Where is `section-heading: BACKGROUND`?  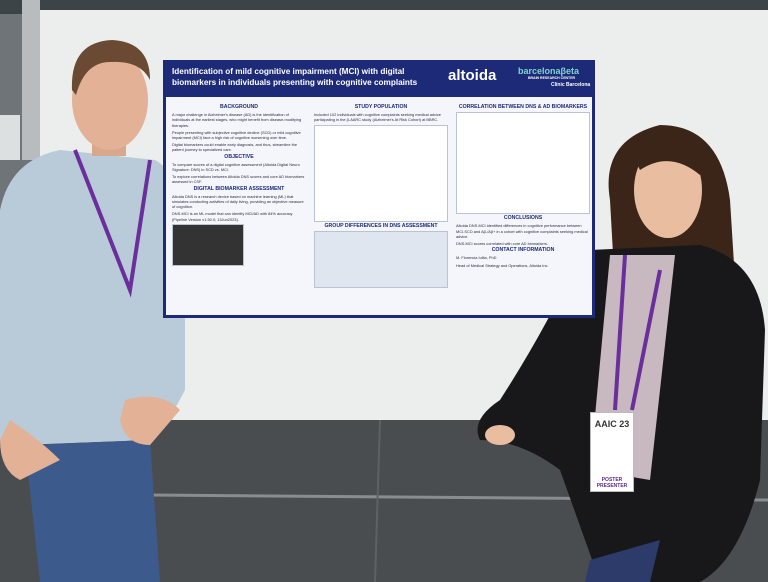
section-heading: BACKGROUND is located at coordinates (239, 107).